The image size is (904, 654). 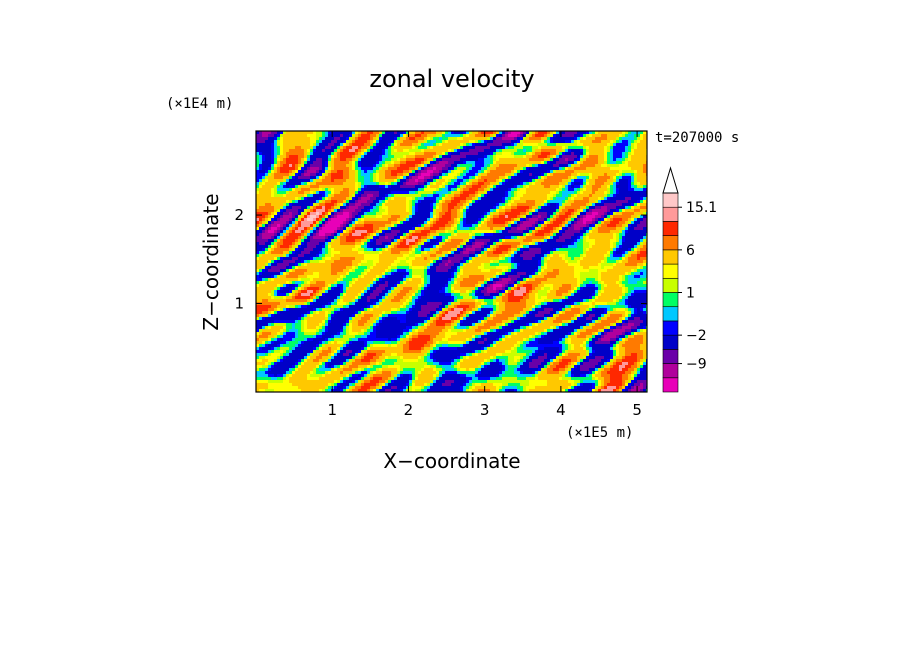 What do you see at coordinates (451, 461) in the screenshot?
I see `x-axis-label: X−coordinate` at bounding box center [451, 461].